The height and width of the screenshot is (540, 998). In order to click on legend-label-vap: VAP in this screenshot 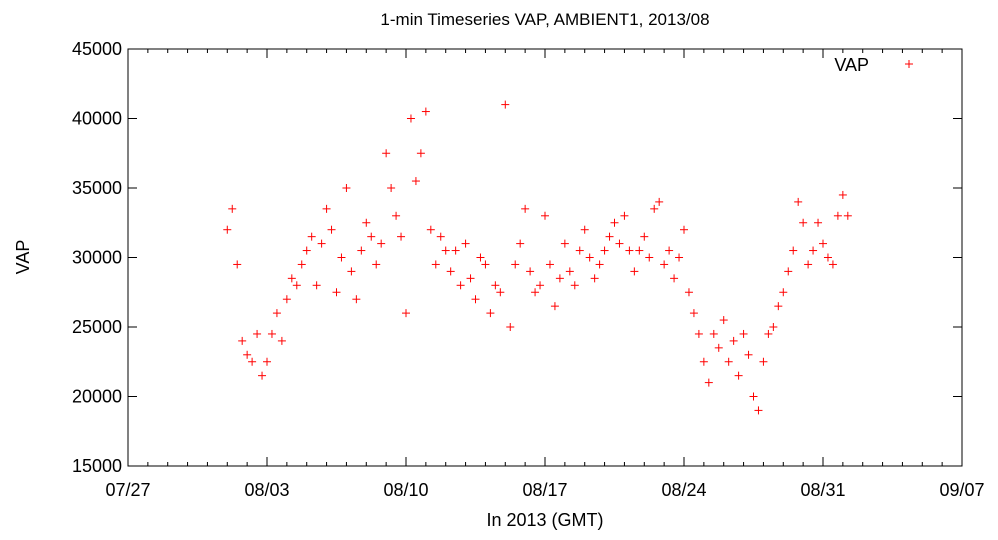, I will do `click(851, 65)`.